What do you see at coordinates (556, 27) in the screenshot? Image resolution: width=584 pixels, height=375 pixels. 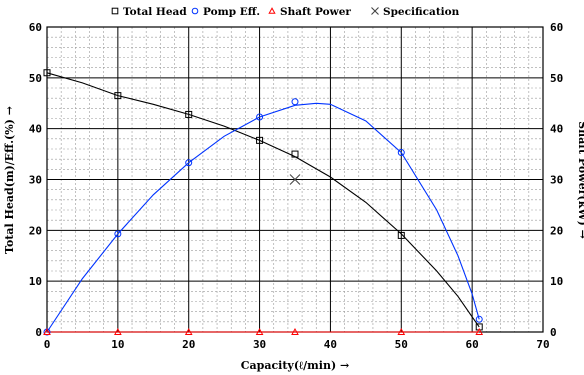 I see `y-tick-label-right: 60` at bounding box center [556, 27].